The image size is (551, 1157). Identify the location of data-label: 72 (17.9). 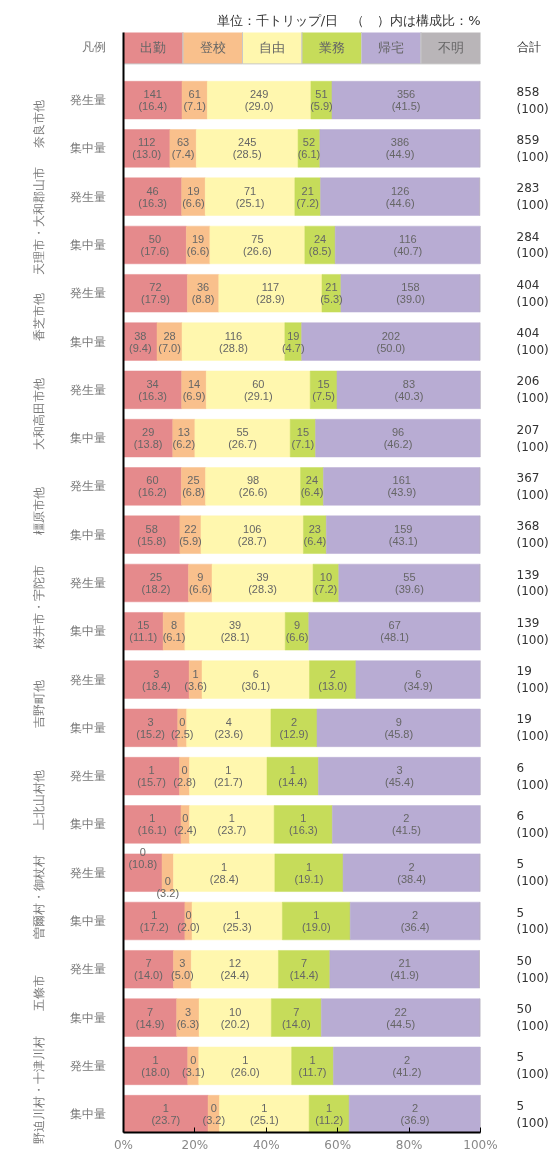
(155, 293).